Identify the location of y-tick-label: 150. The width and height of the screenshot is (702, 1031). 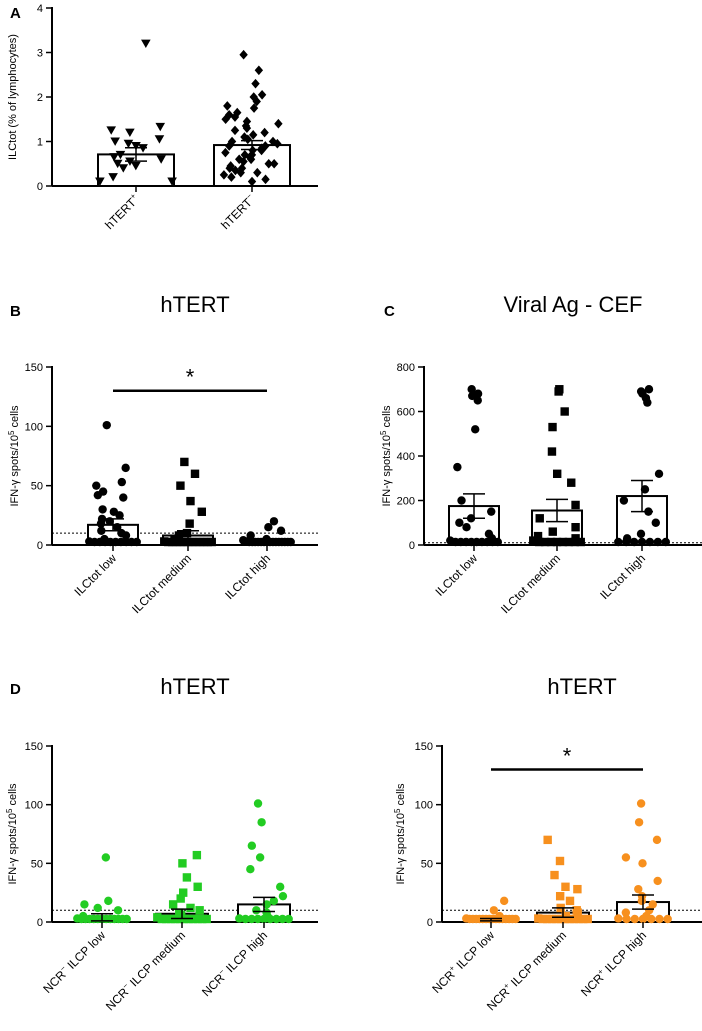
(34, 368).